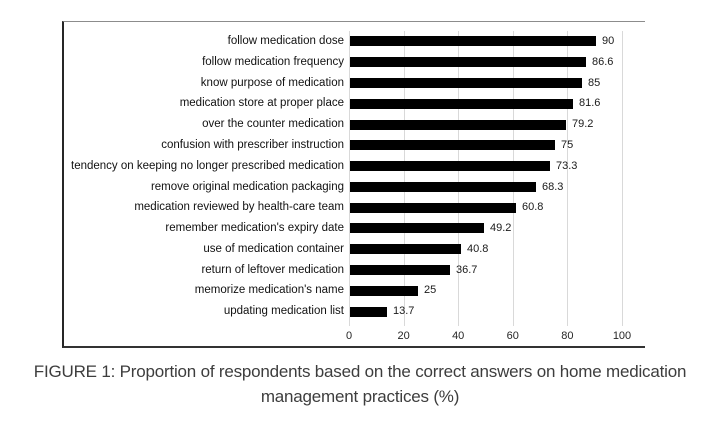 The width and height of the screenshot is (720, 422). Describe the element at coordinates (603, 61) in the screenshot. I see `bar-value-label: 86.6` at that location.